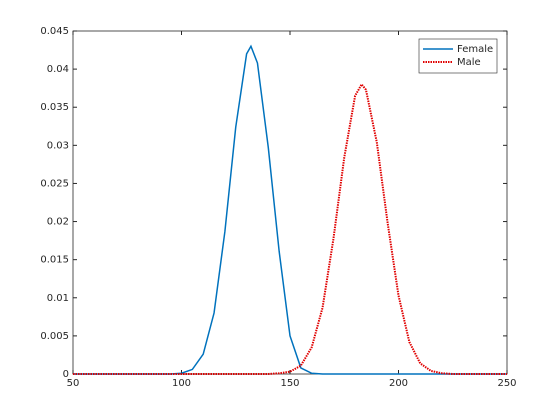 Image resolution: width=560 pixels, height=420 pixels. What do you see at coordinates (73, 383) in the screenshot?
I see `x-tick-label: 50` at bounding box center [73, 383].